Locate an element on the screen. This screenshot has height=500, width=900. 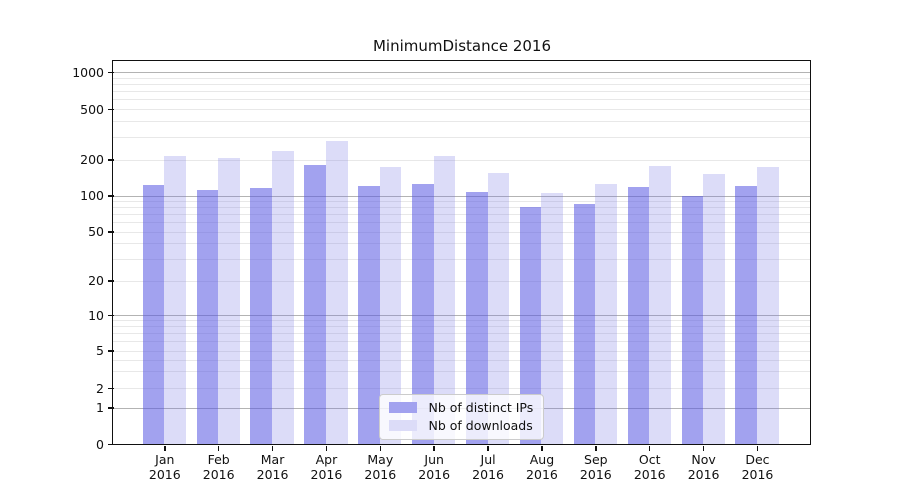
legend-item: Nb of downloads is located at coordinates (461, 425).